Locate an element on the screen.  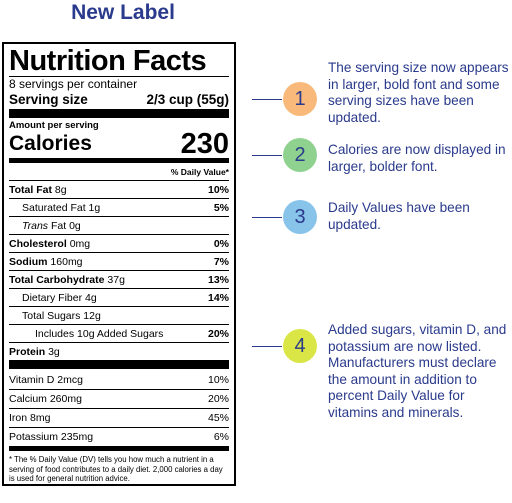
total-fat-row: Total Fat 8g 10% is located at coordinates (119, 189).